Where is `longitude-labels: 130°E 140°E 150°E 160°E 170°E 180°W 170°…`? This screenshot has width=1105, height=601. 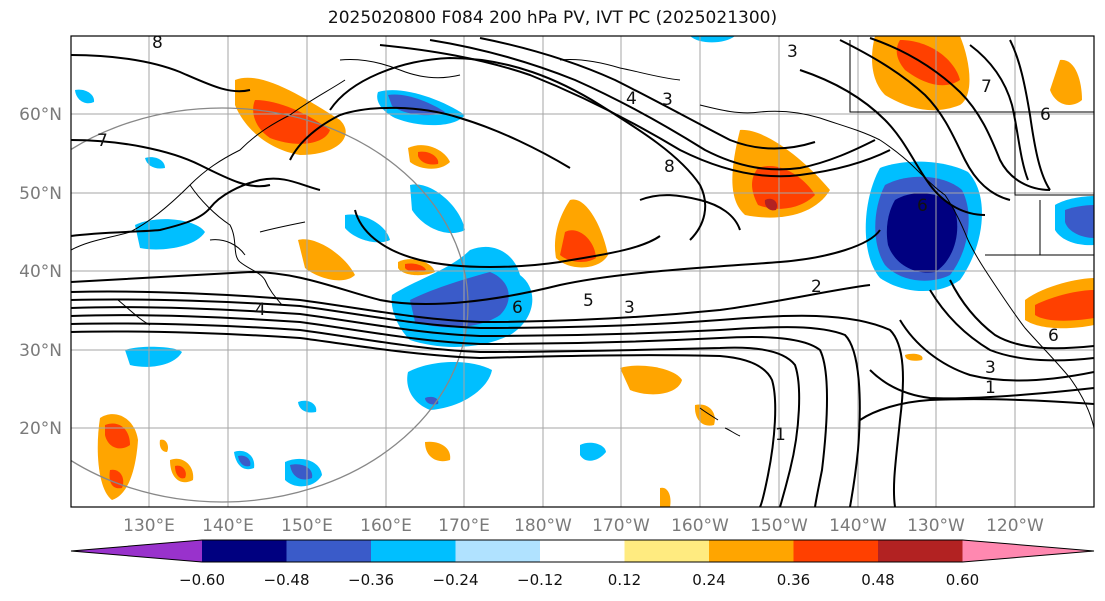
longitude-labels: 130°E 140°E 150°E 160°E 170°E 180°W 170°… is located at coordinates (583, 526).